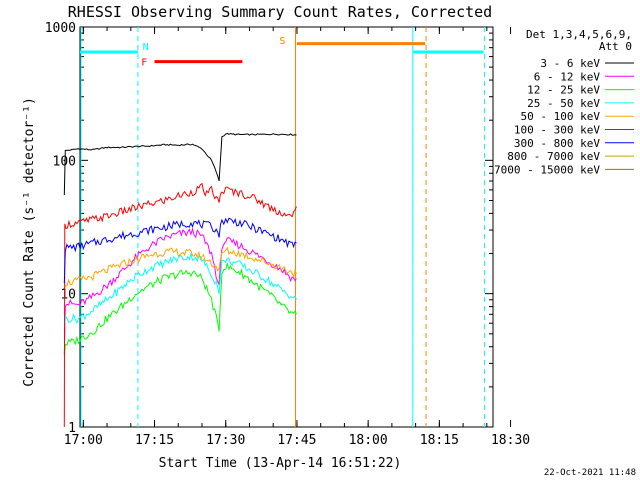 Image resolution: width=640 pixels, height=484 pixels. What do you see at coordinates (510, 440) in the screenshot?
I see `x-tick-label: 18:30` at bounding box center [510, 440].